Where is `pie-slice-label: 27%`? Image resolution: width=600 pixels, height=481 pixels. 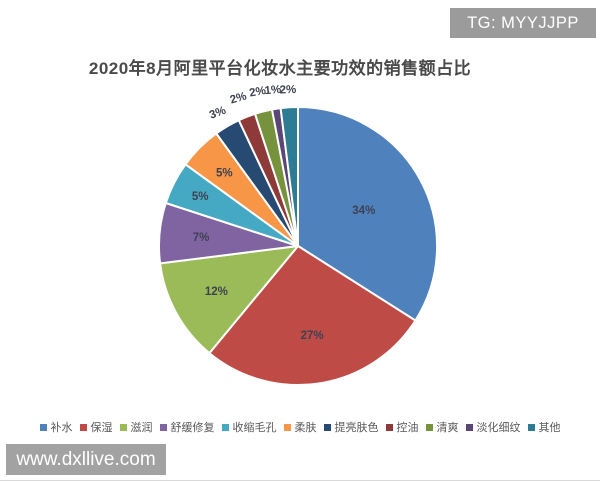 pie-slice-label: 27% is located at coordinates (312, 336).